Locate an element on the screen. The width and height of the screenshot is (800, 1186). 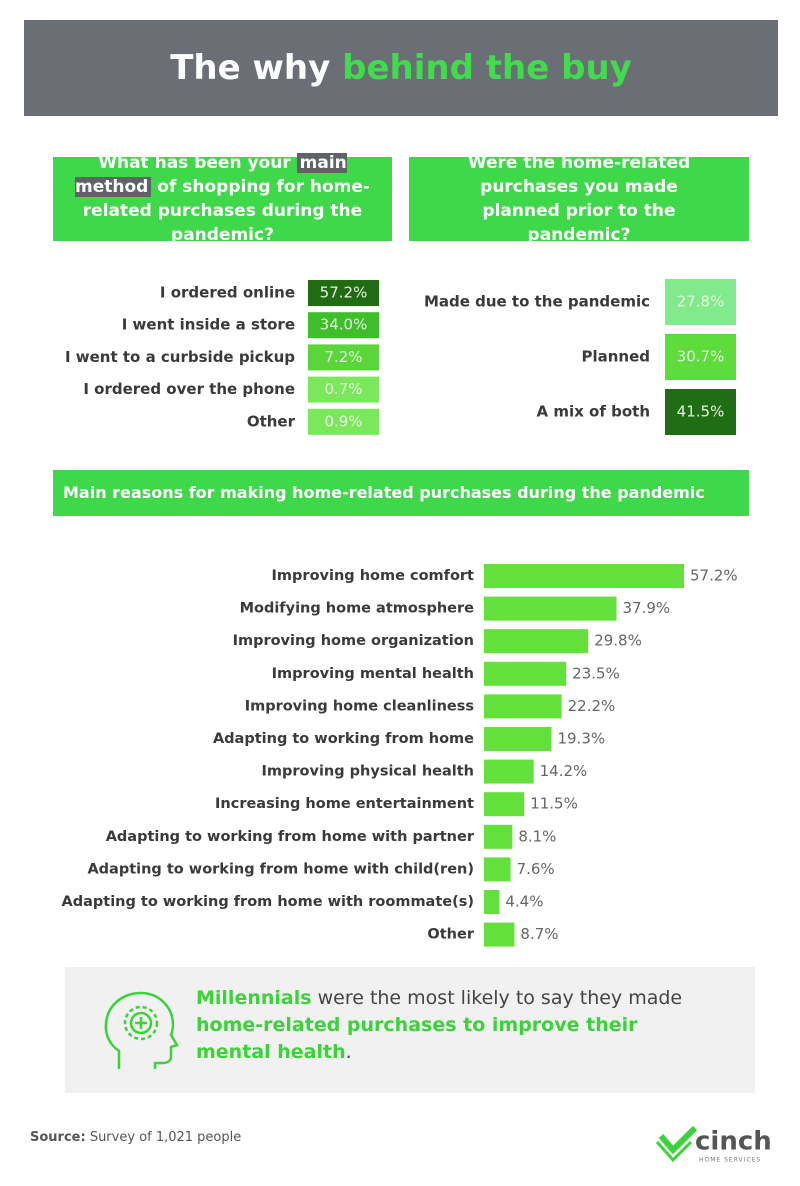
row-label: I went to a curbside pickup is located at coordinates (180, 357).